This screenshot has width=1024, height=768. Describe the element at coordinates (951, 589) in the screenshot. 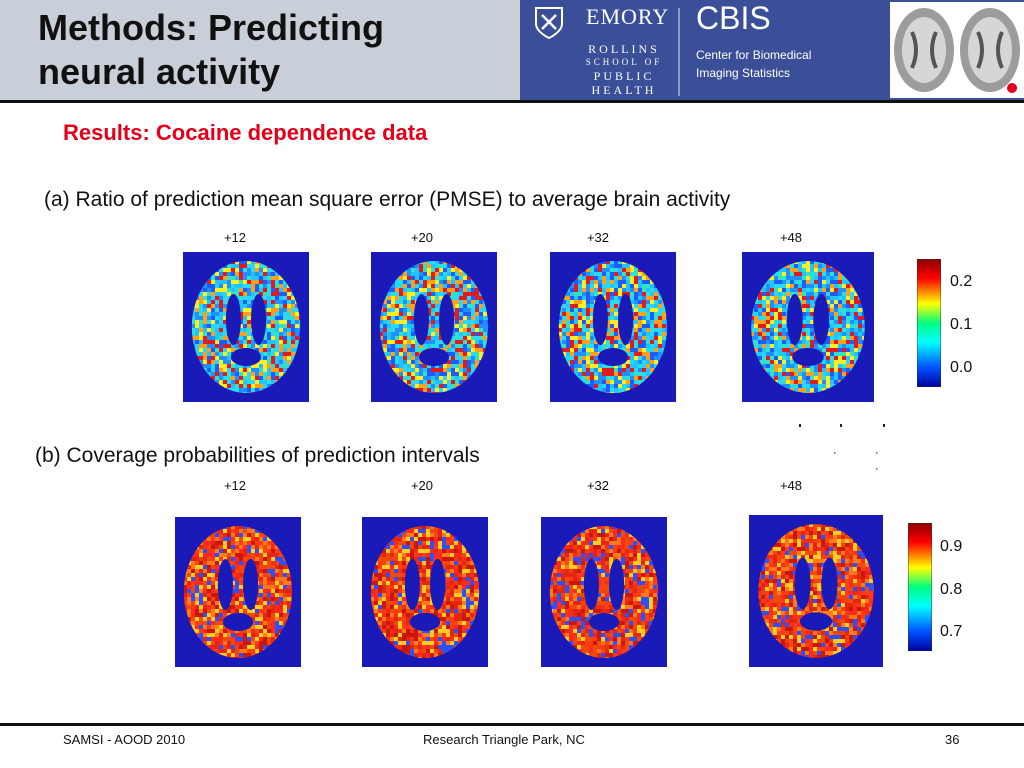

I see `panel-b-colorbar-tick: 0.8` at that location.